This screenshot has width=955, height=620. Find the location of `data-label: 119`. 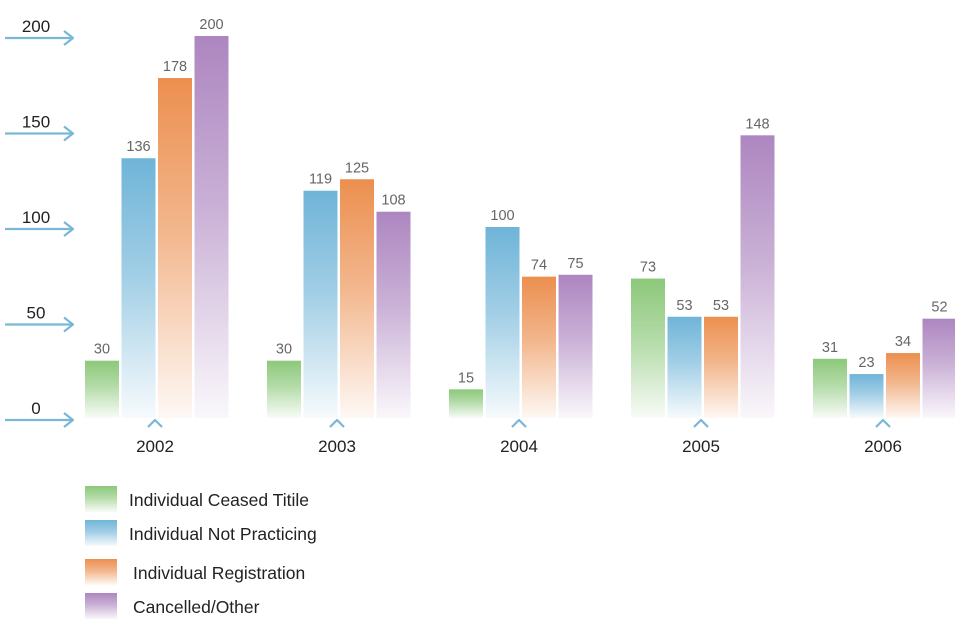

data-label: 119 is located at coordinates (320, 180).